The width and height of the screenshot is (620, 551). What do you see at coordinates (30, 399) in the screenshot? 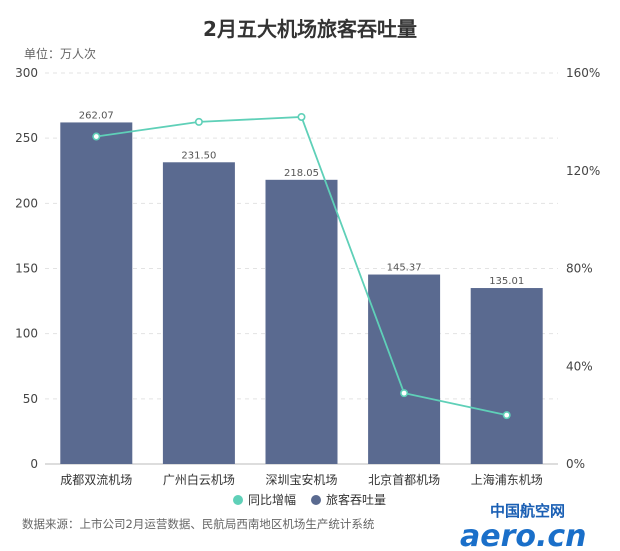
I see `left-tick-label-1: 50` at bounding box center [30, 399].